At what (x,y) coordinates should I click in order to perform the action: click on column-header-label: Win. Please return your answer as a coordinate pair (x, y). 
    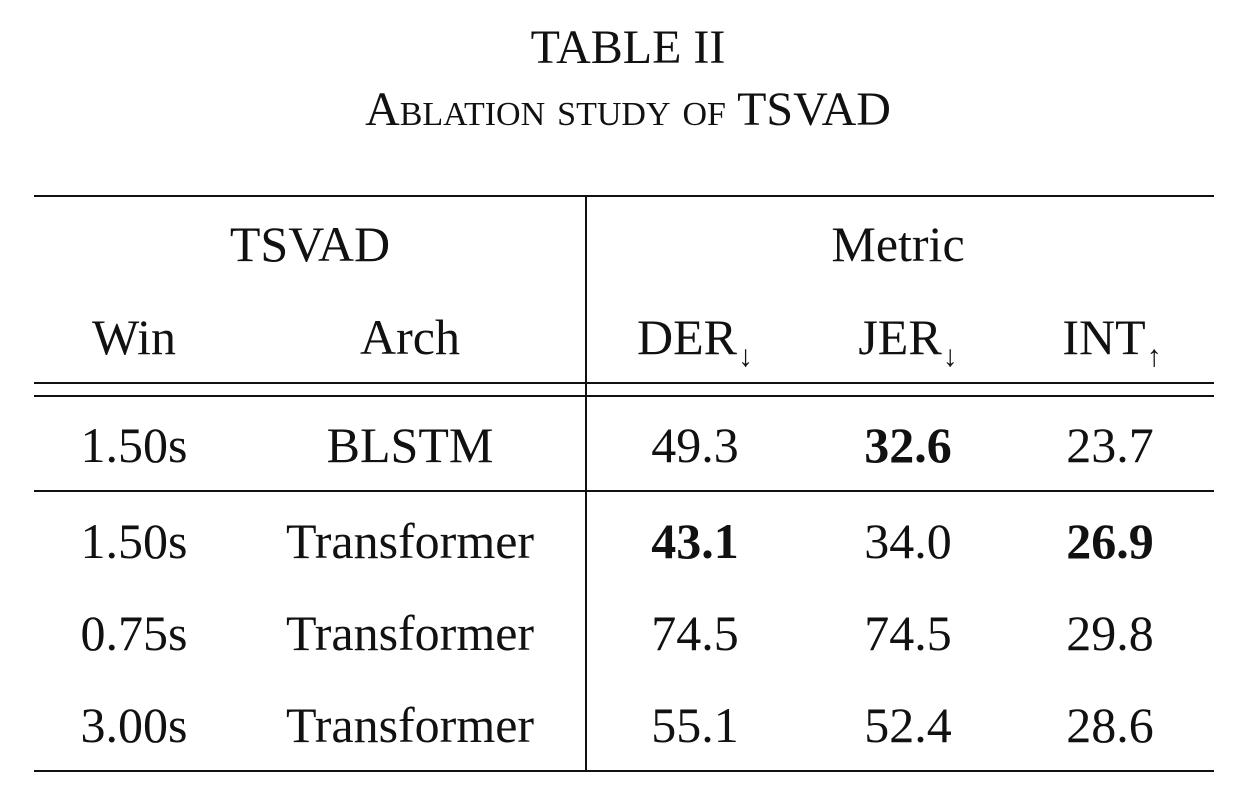
    Looking at the image, I should click on (134, 337).